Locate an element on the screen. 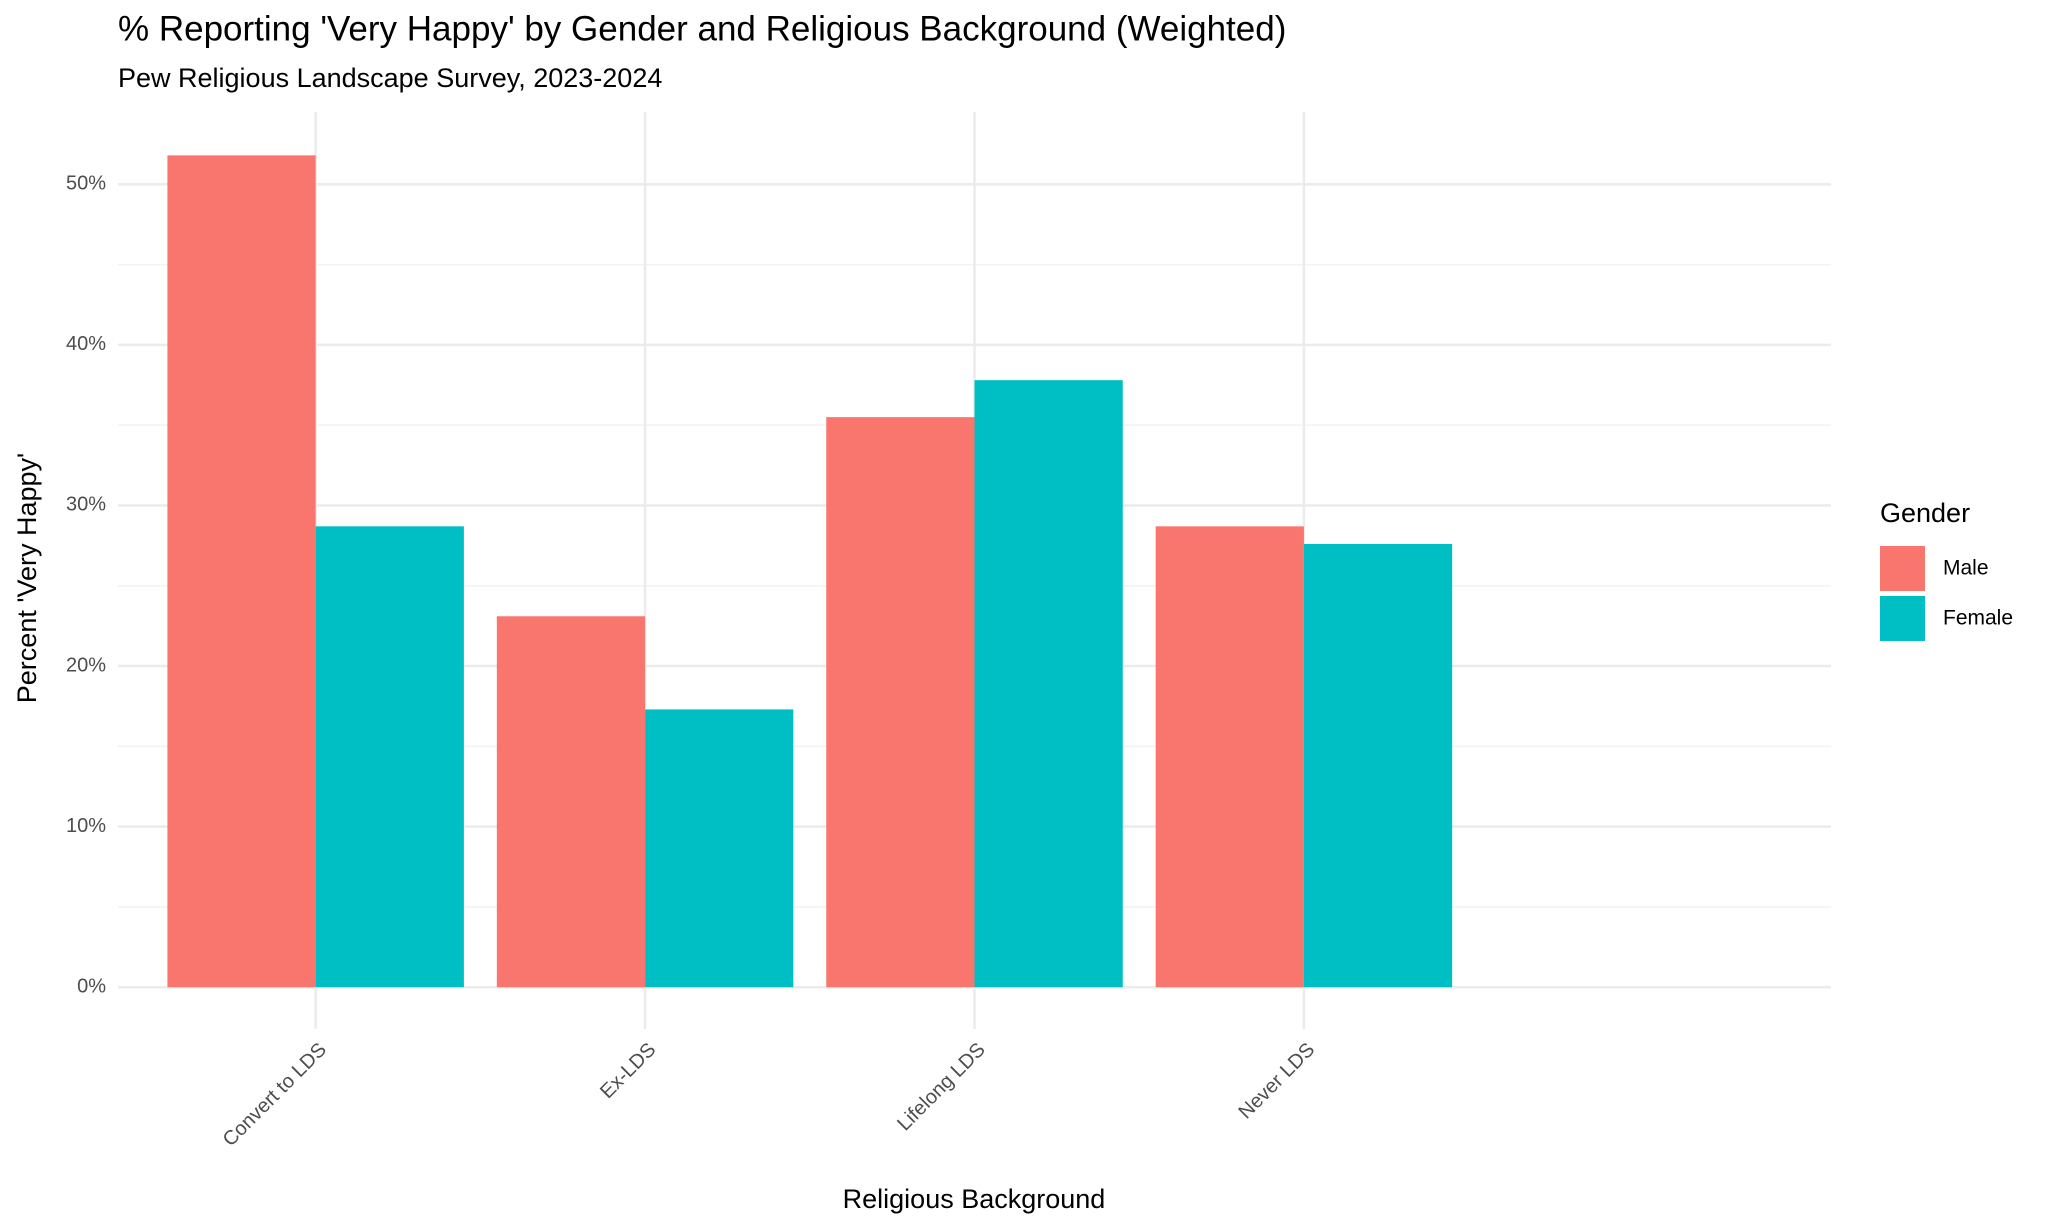 The height and width of the screenshot is (1229, 2048). y-tick-label: 0% is located at coordinates (91, 987).